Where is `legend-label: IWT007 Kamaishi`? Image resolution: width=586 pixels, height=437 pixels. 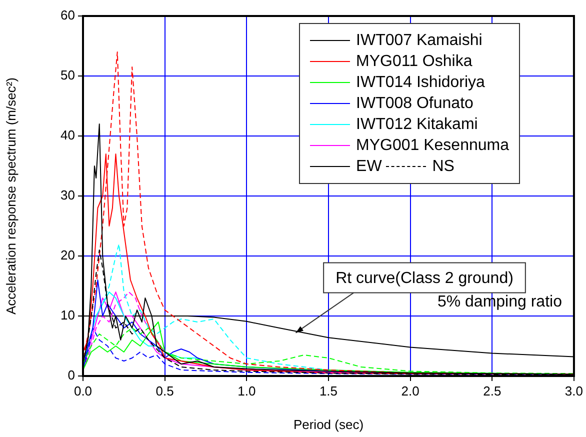 legend-label: IWT007 Kamaishi is located at coordinates (419, 40).